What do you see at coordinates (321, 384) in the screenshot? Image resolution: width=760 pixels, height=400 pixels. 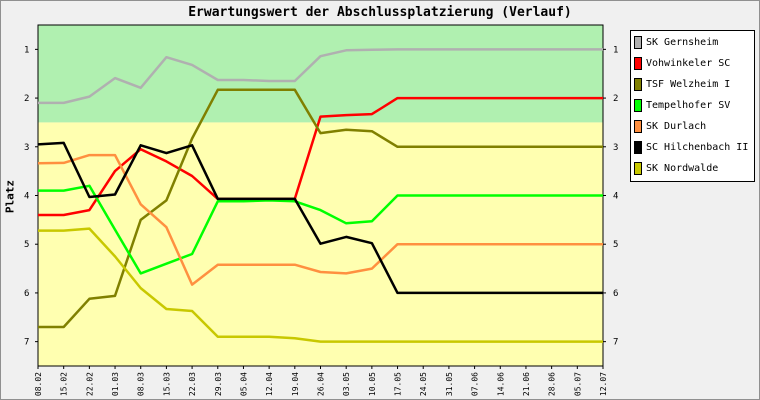 I see `x-tick-label: 26.04` at bounding box center [321, 384].